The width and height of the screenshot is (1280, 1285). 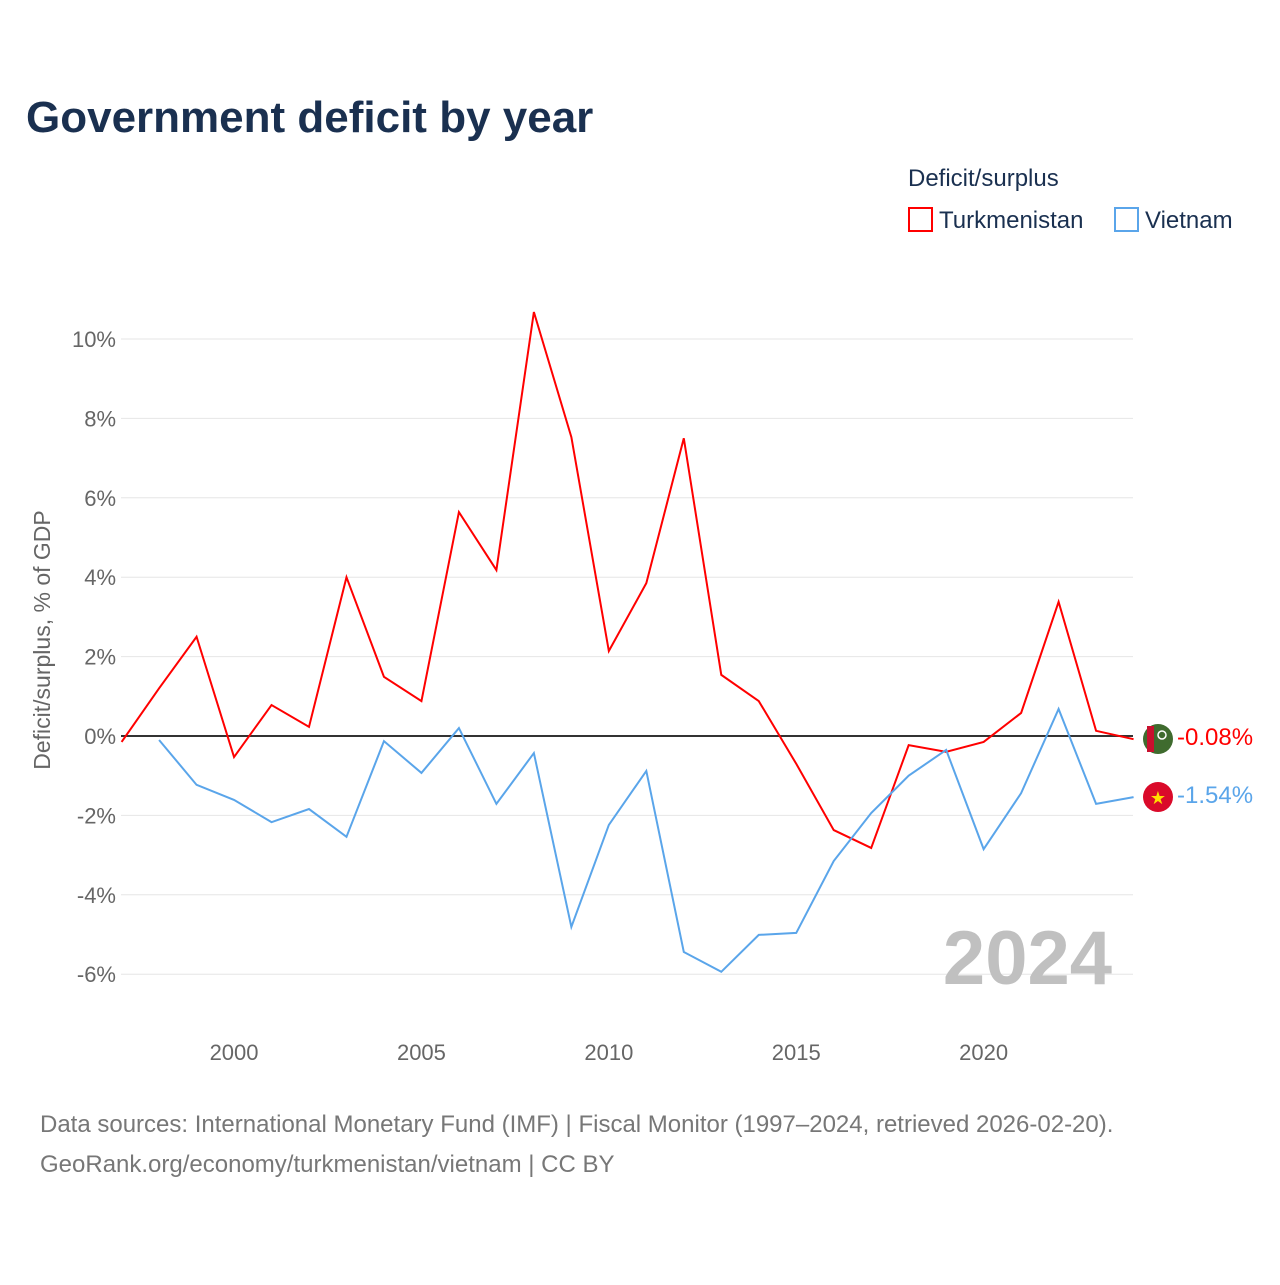 I want to click on vietnam-flag-icon: ★, so click(x=1158, y=797).